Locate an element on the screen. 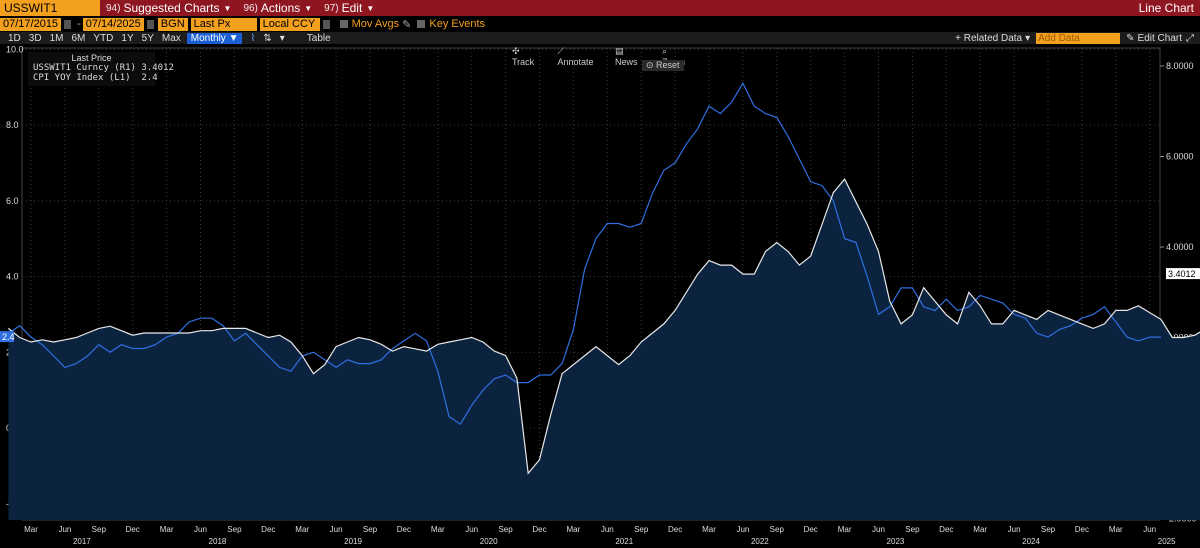 The width and height of the screenshot is (1200, 548). frequency-select: Monthly ▼ is located at coordinates (214, 38).